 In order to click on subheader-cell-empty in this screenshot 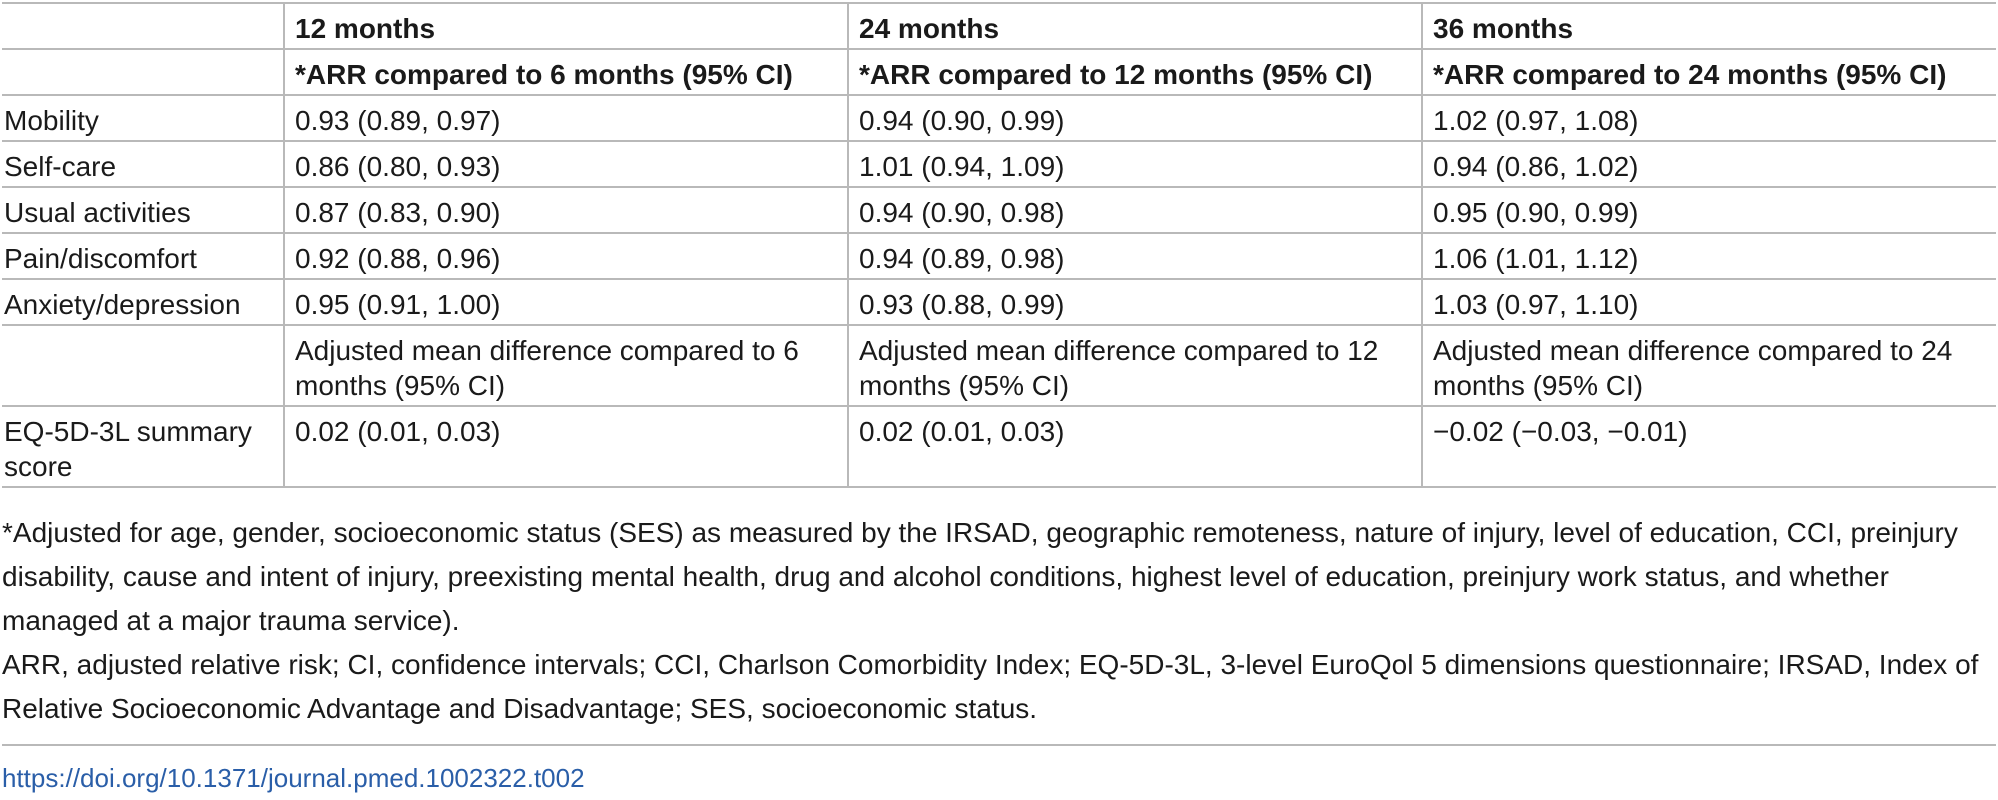, I will do `click(143, 72)`.